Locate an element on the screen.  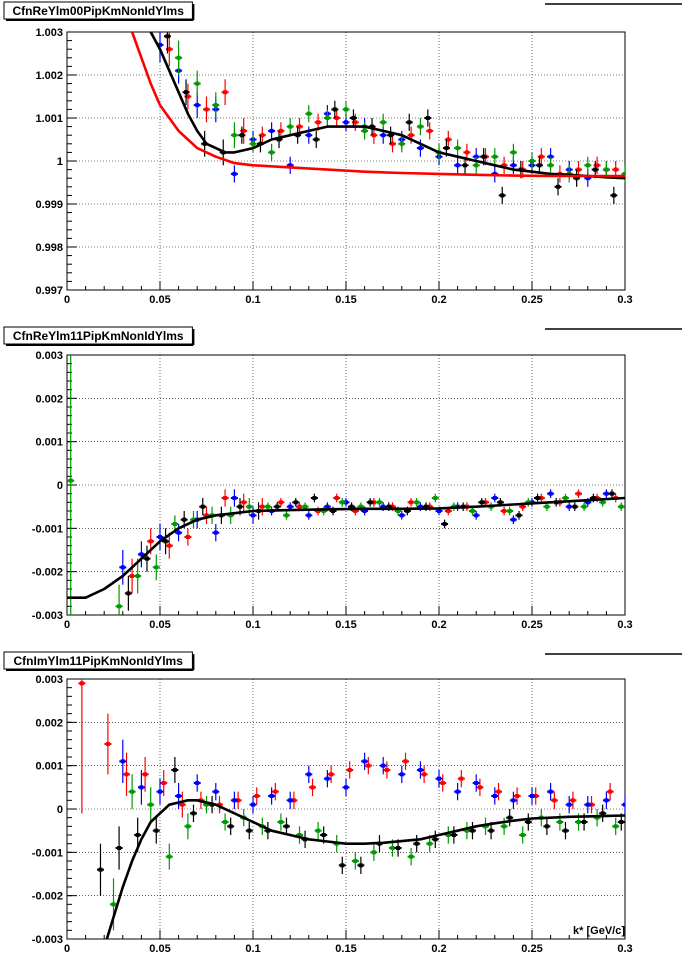
y-tick-label: 1.001 is located at coordinates (49, 119).